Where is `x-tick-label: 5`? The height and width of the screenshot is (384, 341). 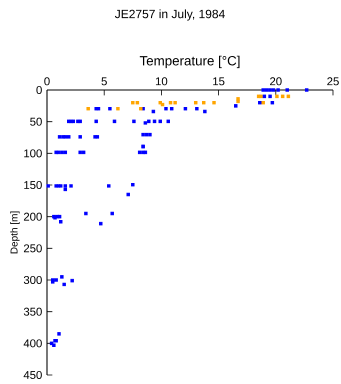 x-tick-label: 5 is located at coordinates (104, 81).